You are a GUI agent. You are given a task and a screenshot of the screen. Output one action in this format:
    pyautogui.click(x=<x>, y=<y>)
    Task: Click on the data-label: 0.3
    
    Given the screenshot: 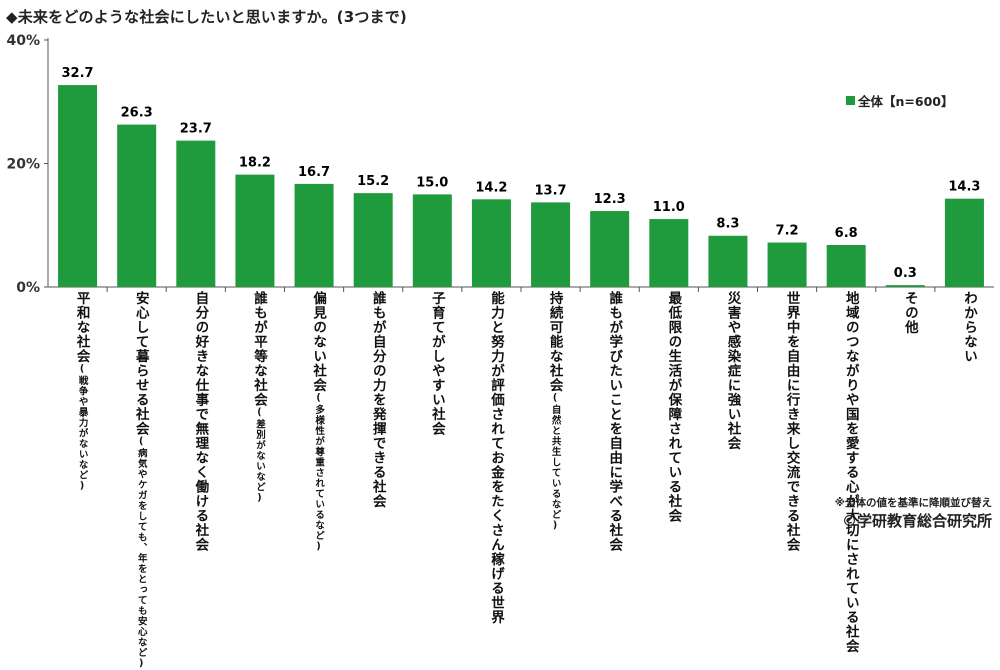 What is the action you would take?
    pyautogui.click(x=905, y=273)
    